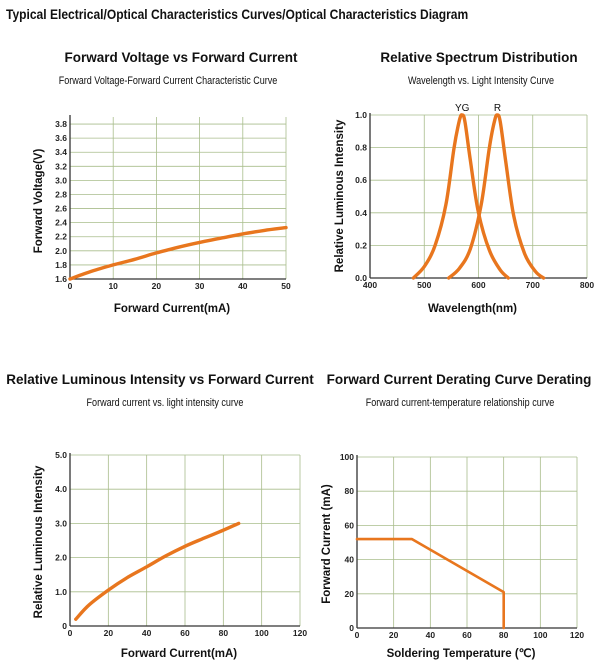 Image resolution: width=607 pixels, height=670 pixels. What do you see at coordinates (361, 148) in the screenshot?
I see `y-tick-label: 0.8` at bounding box center [361, 148].